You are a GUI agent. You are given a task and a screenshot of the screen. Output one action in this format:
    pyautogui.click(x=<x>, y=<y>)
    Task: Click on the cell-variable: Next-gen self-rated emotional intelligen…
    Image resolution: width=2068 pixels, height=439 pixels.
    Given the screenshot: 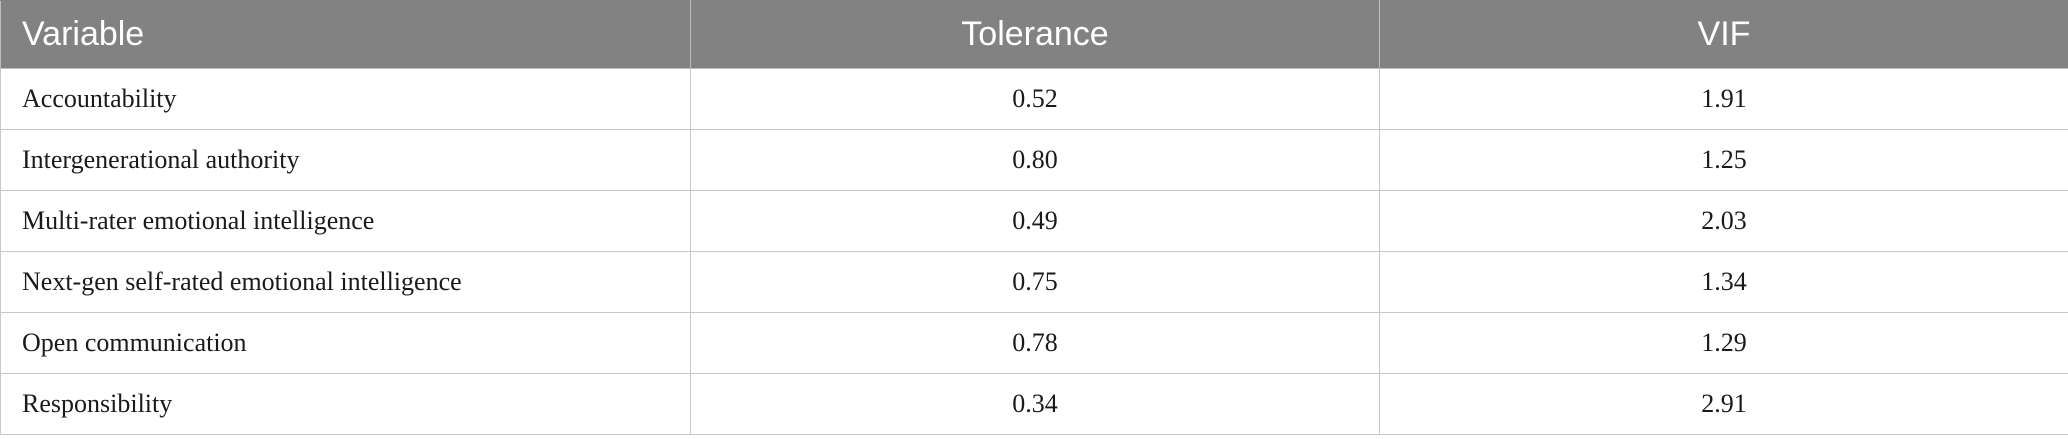 What is the action you would take?
    pyautogui.click(x=345, y=282)
    